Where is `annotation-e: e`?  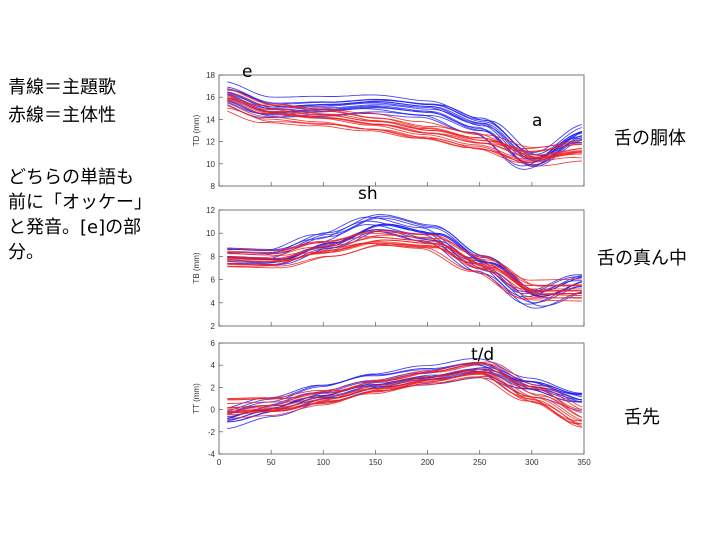 annotation-e: e is located at coordinates (247, 72).